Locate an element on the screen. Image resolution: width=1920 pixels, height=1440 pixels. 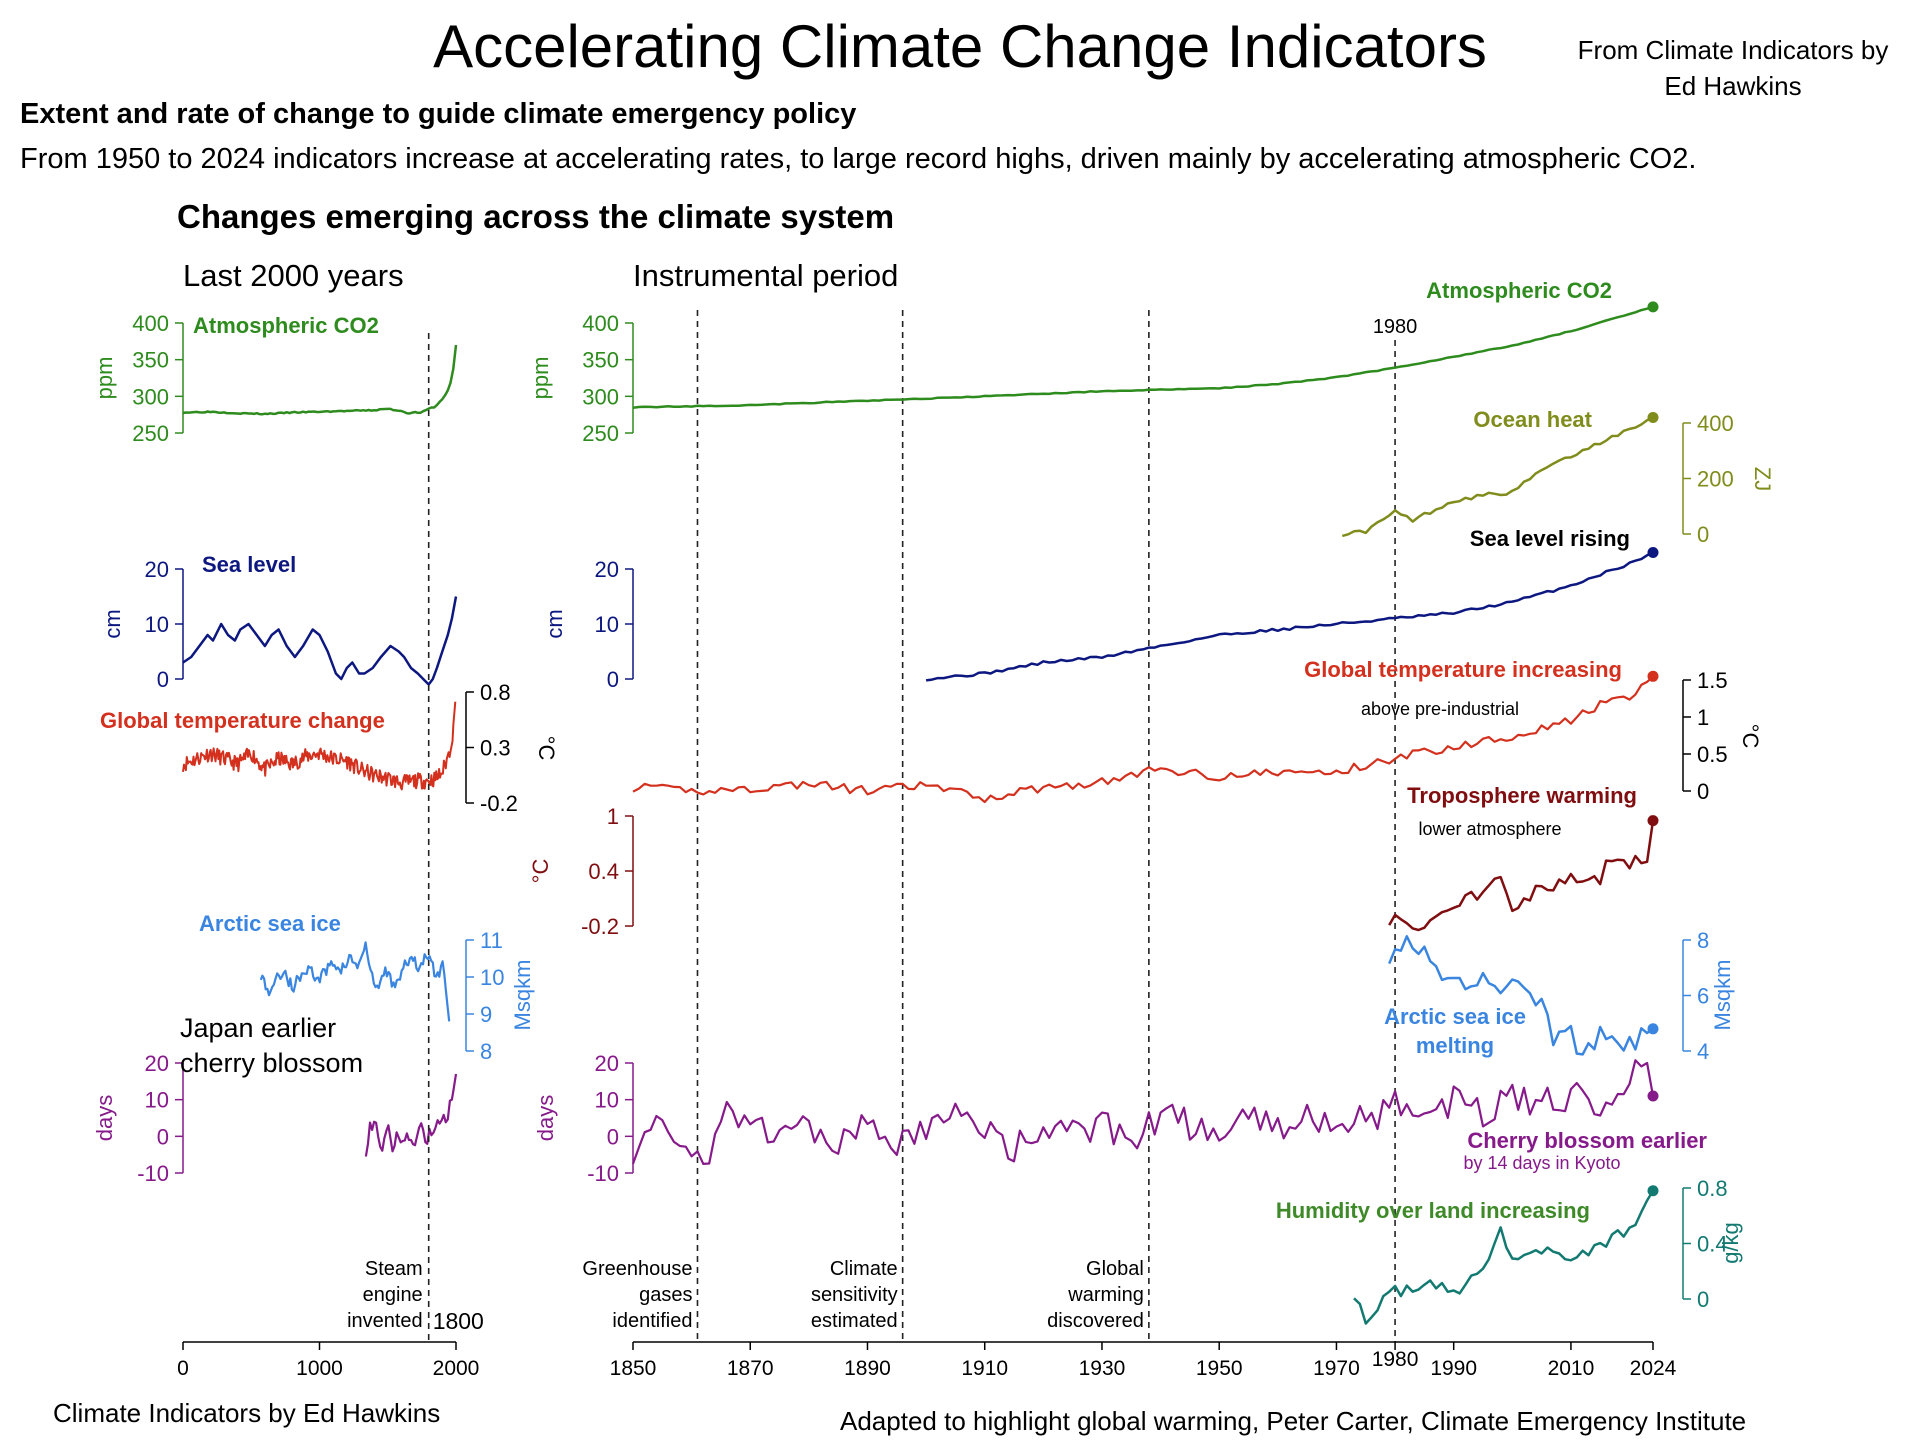
right-x-tick-label: 1910 is located at coordinates (984, 1368).